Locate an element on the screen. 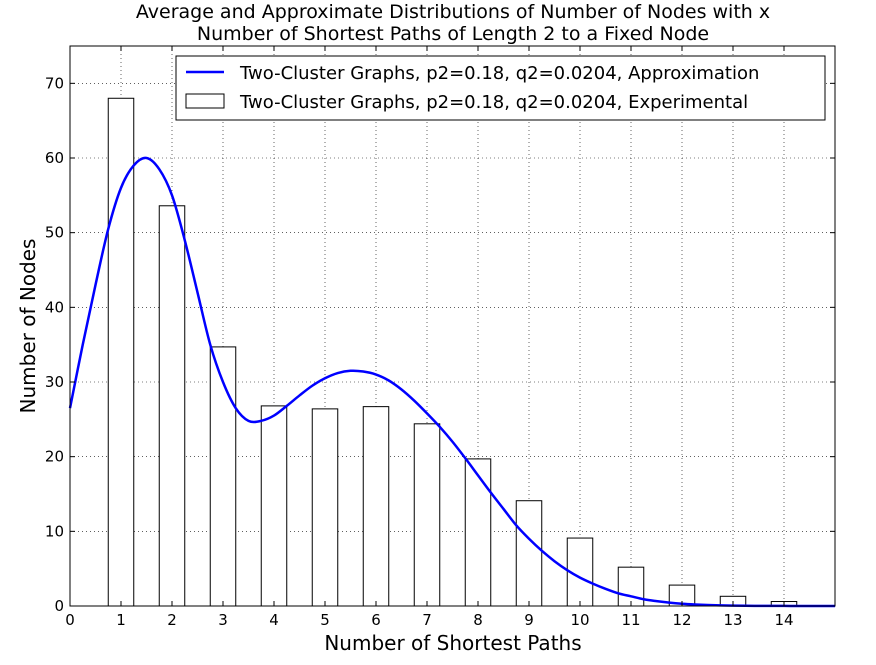  legend-bar-swatch is located at coordinates (205, 101).